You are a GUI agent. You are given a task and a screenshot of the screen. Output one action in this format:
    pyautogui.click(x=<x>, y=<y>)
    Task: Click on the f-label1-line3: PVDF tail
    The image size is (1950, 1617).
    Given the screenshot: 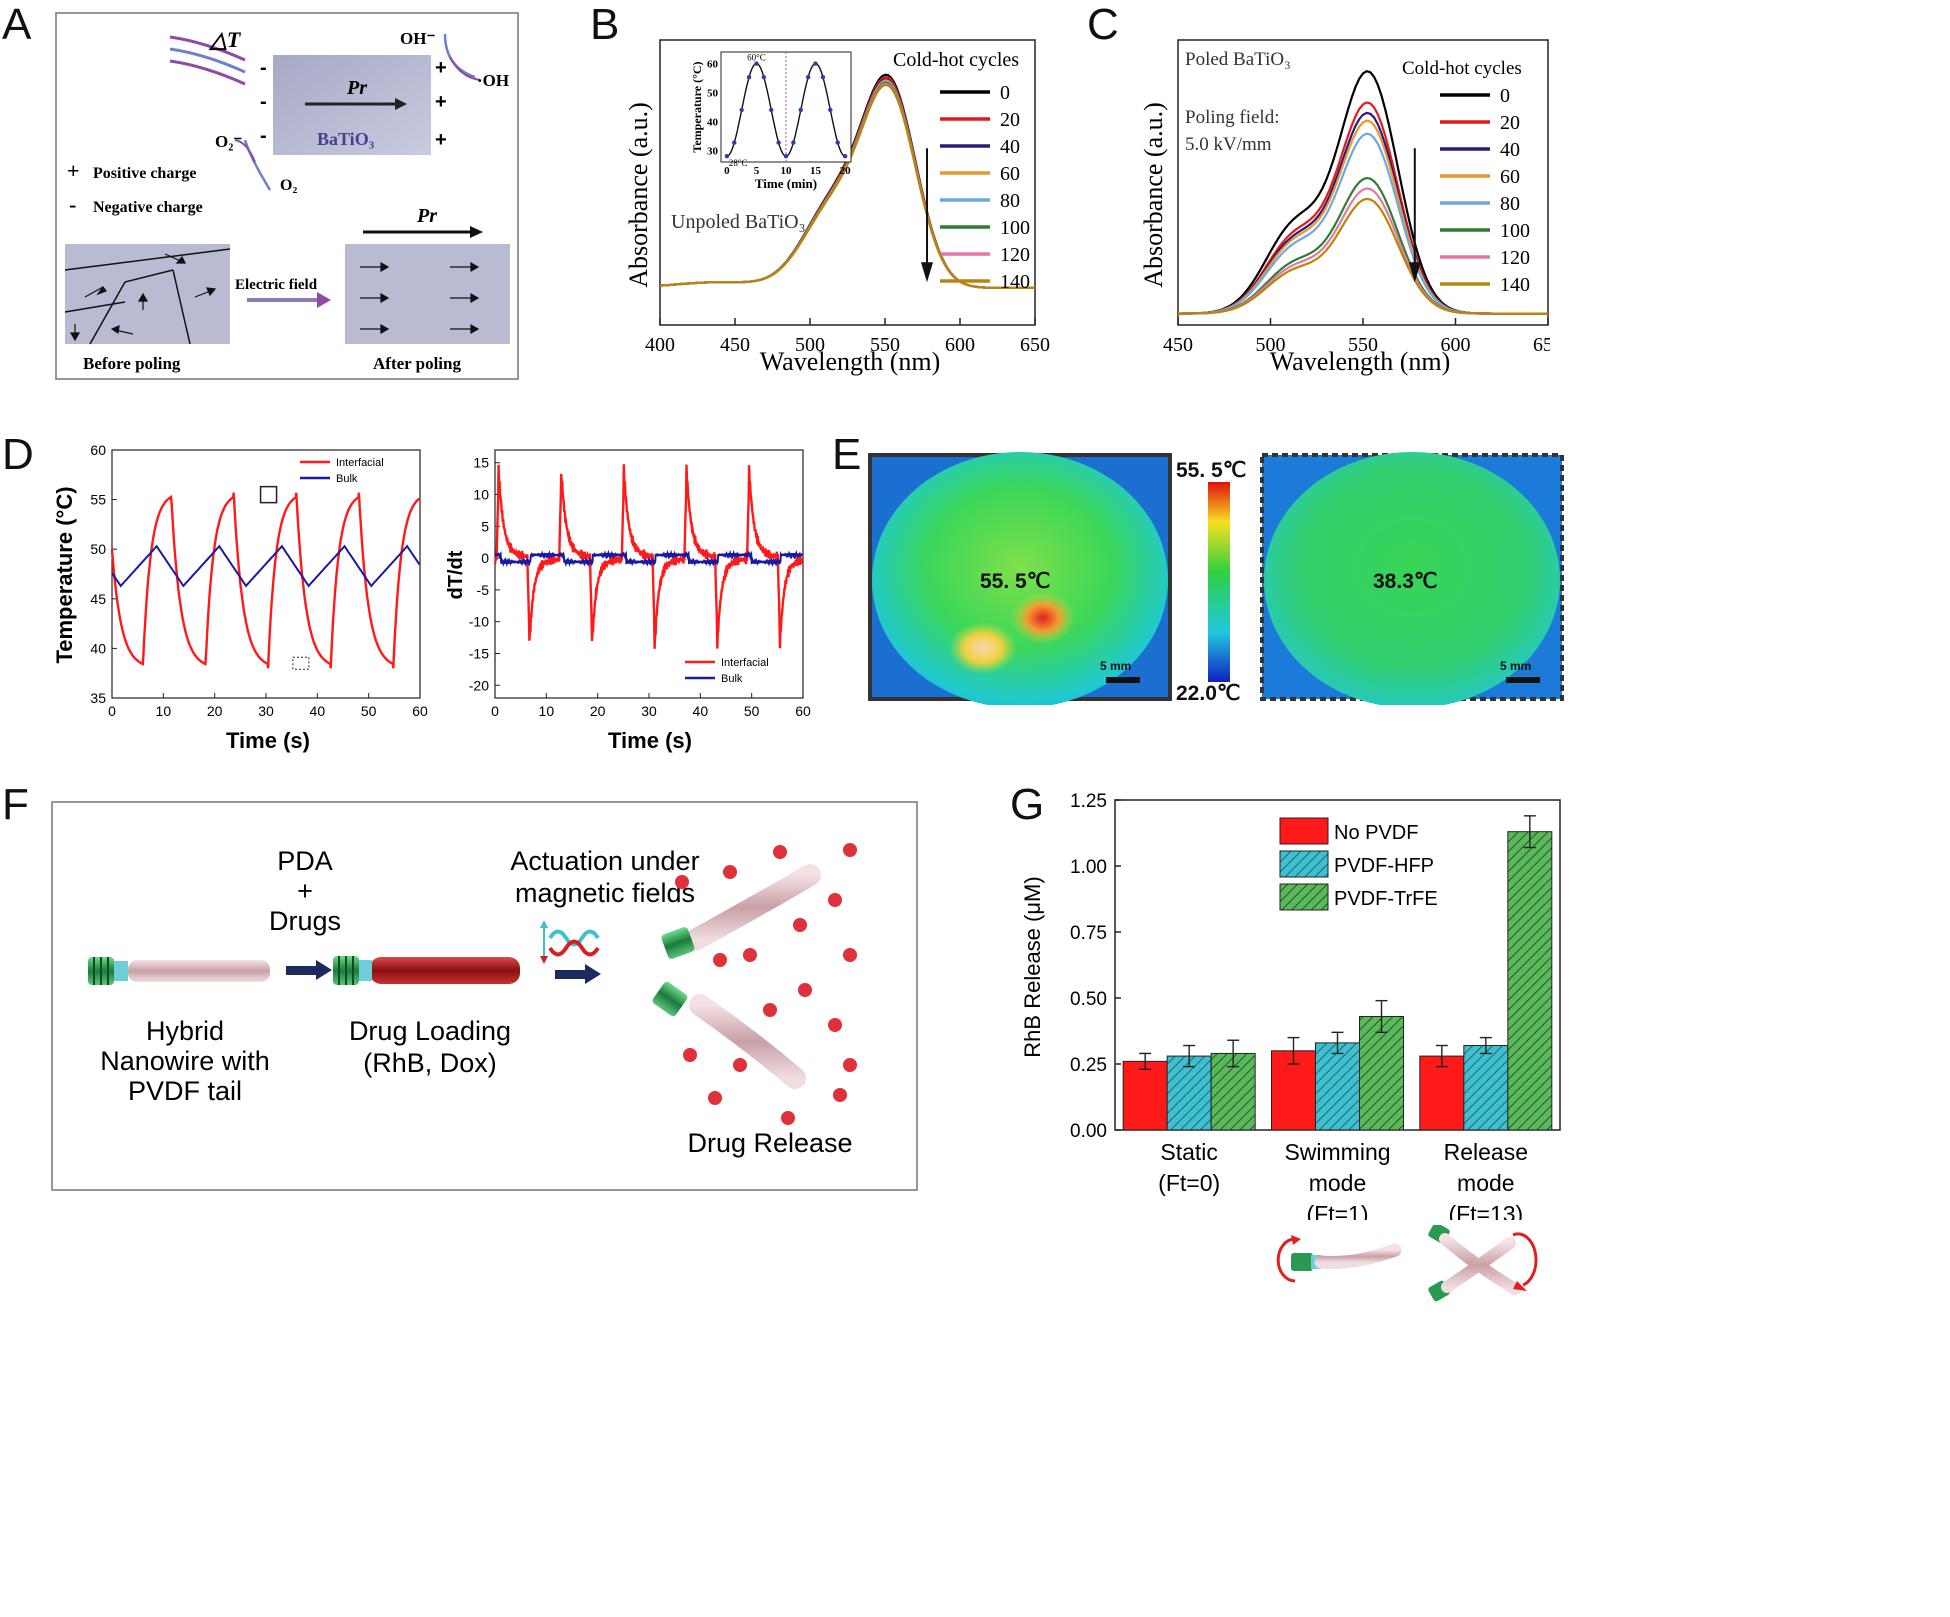 What is the action you would take?
    pyautogui.click(x=185, y=1091)
    